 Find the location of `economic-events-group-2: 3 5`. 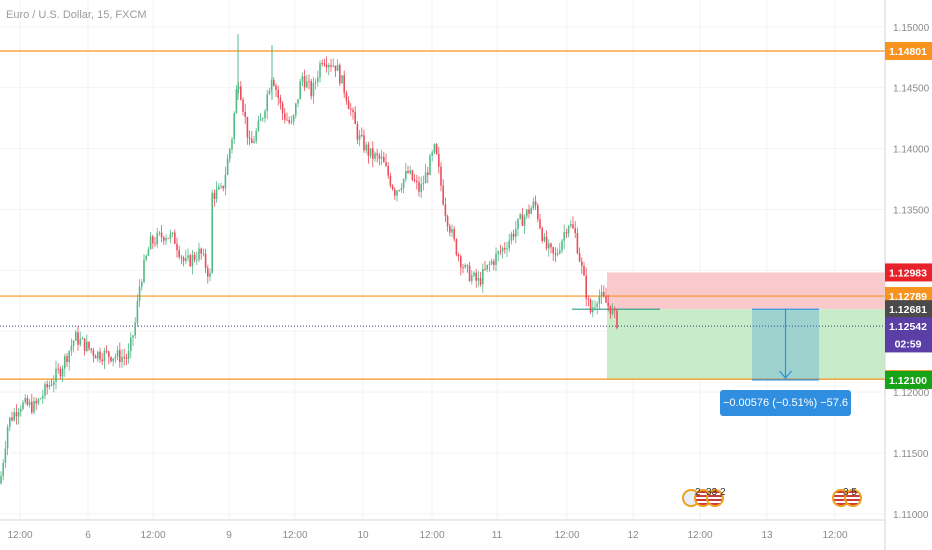

economic-events-group-2: 3 5 is located at coordinates (847, 497).